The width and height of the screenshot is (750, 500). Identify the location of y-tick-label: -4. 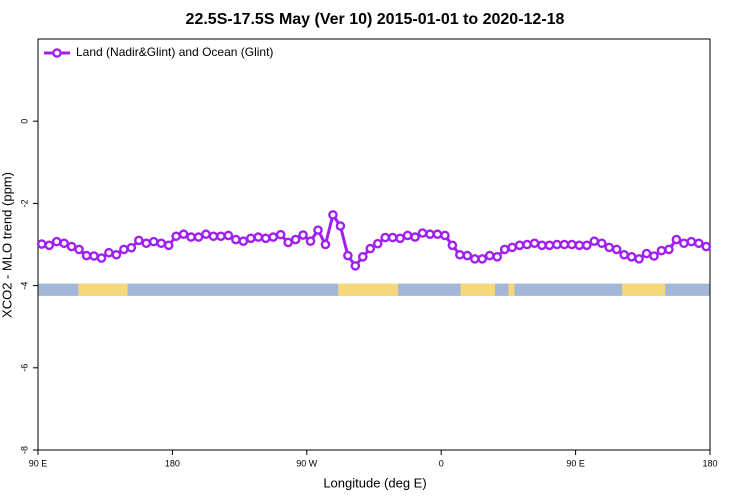
(24, 286).